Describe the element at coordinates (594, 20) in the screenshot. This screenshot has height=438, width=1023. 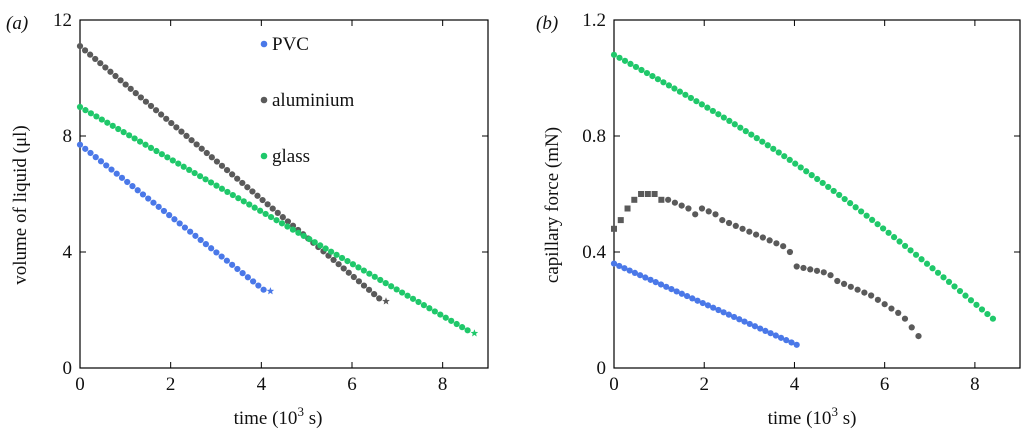
I see `y-tick-label: 1.2` at that location.